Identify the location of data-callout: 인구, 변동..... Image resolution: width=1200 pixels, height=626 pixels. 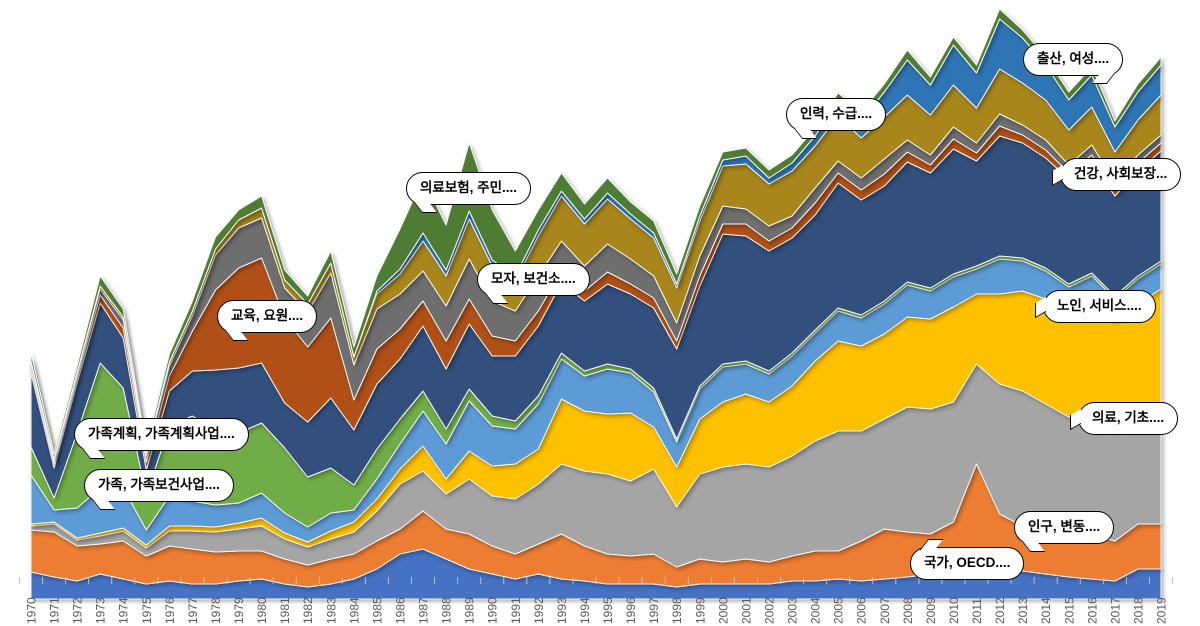
(1064, 531).